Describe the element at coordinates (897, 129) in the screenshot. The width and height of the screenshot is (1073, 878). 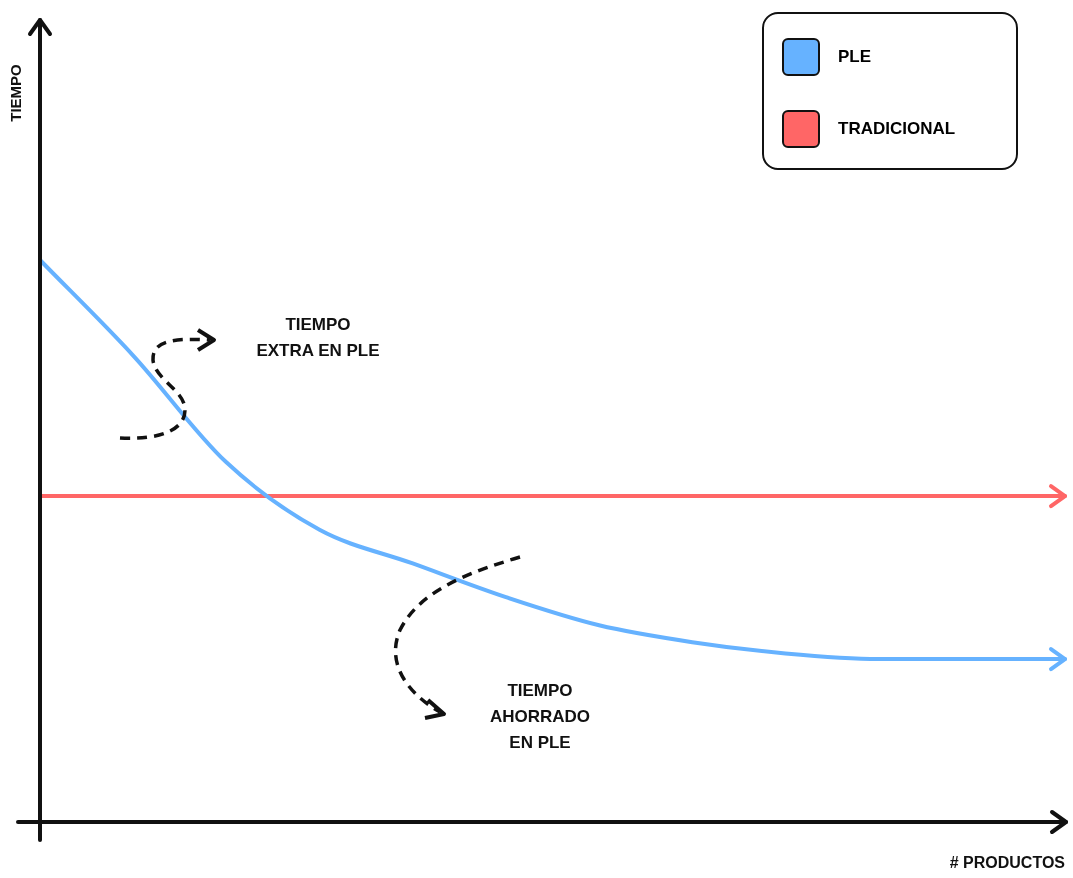
I see `legend-label: TRADICIONAL` at that location.